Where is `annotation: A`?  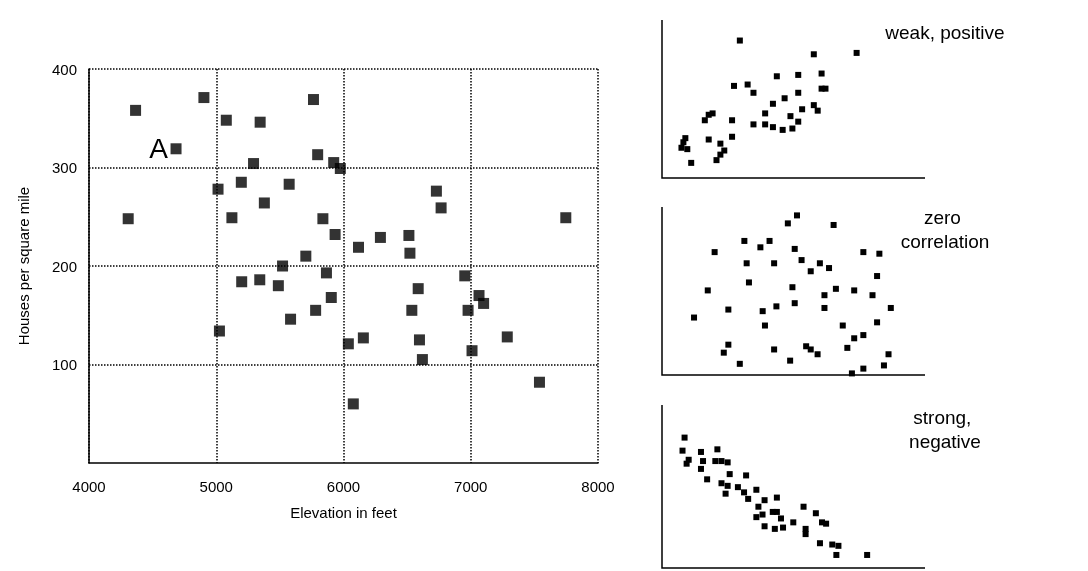 annotation: A is located at coordinates (159, 149).